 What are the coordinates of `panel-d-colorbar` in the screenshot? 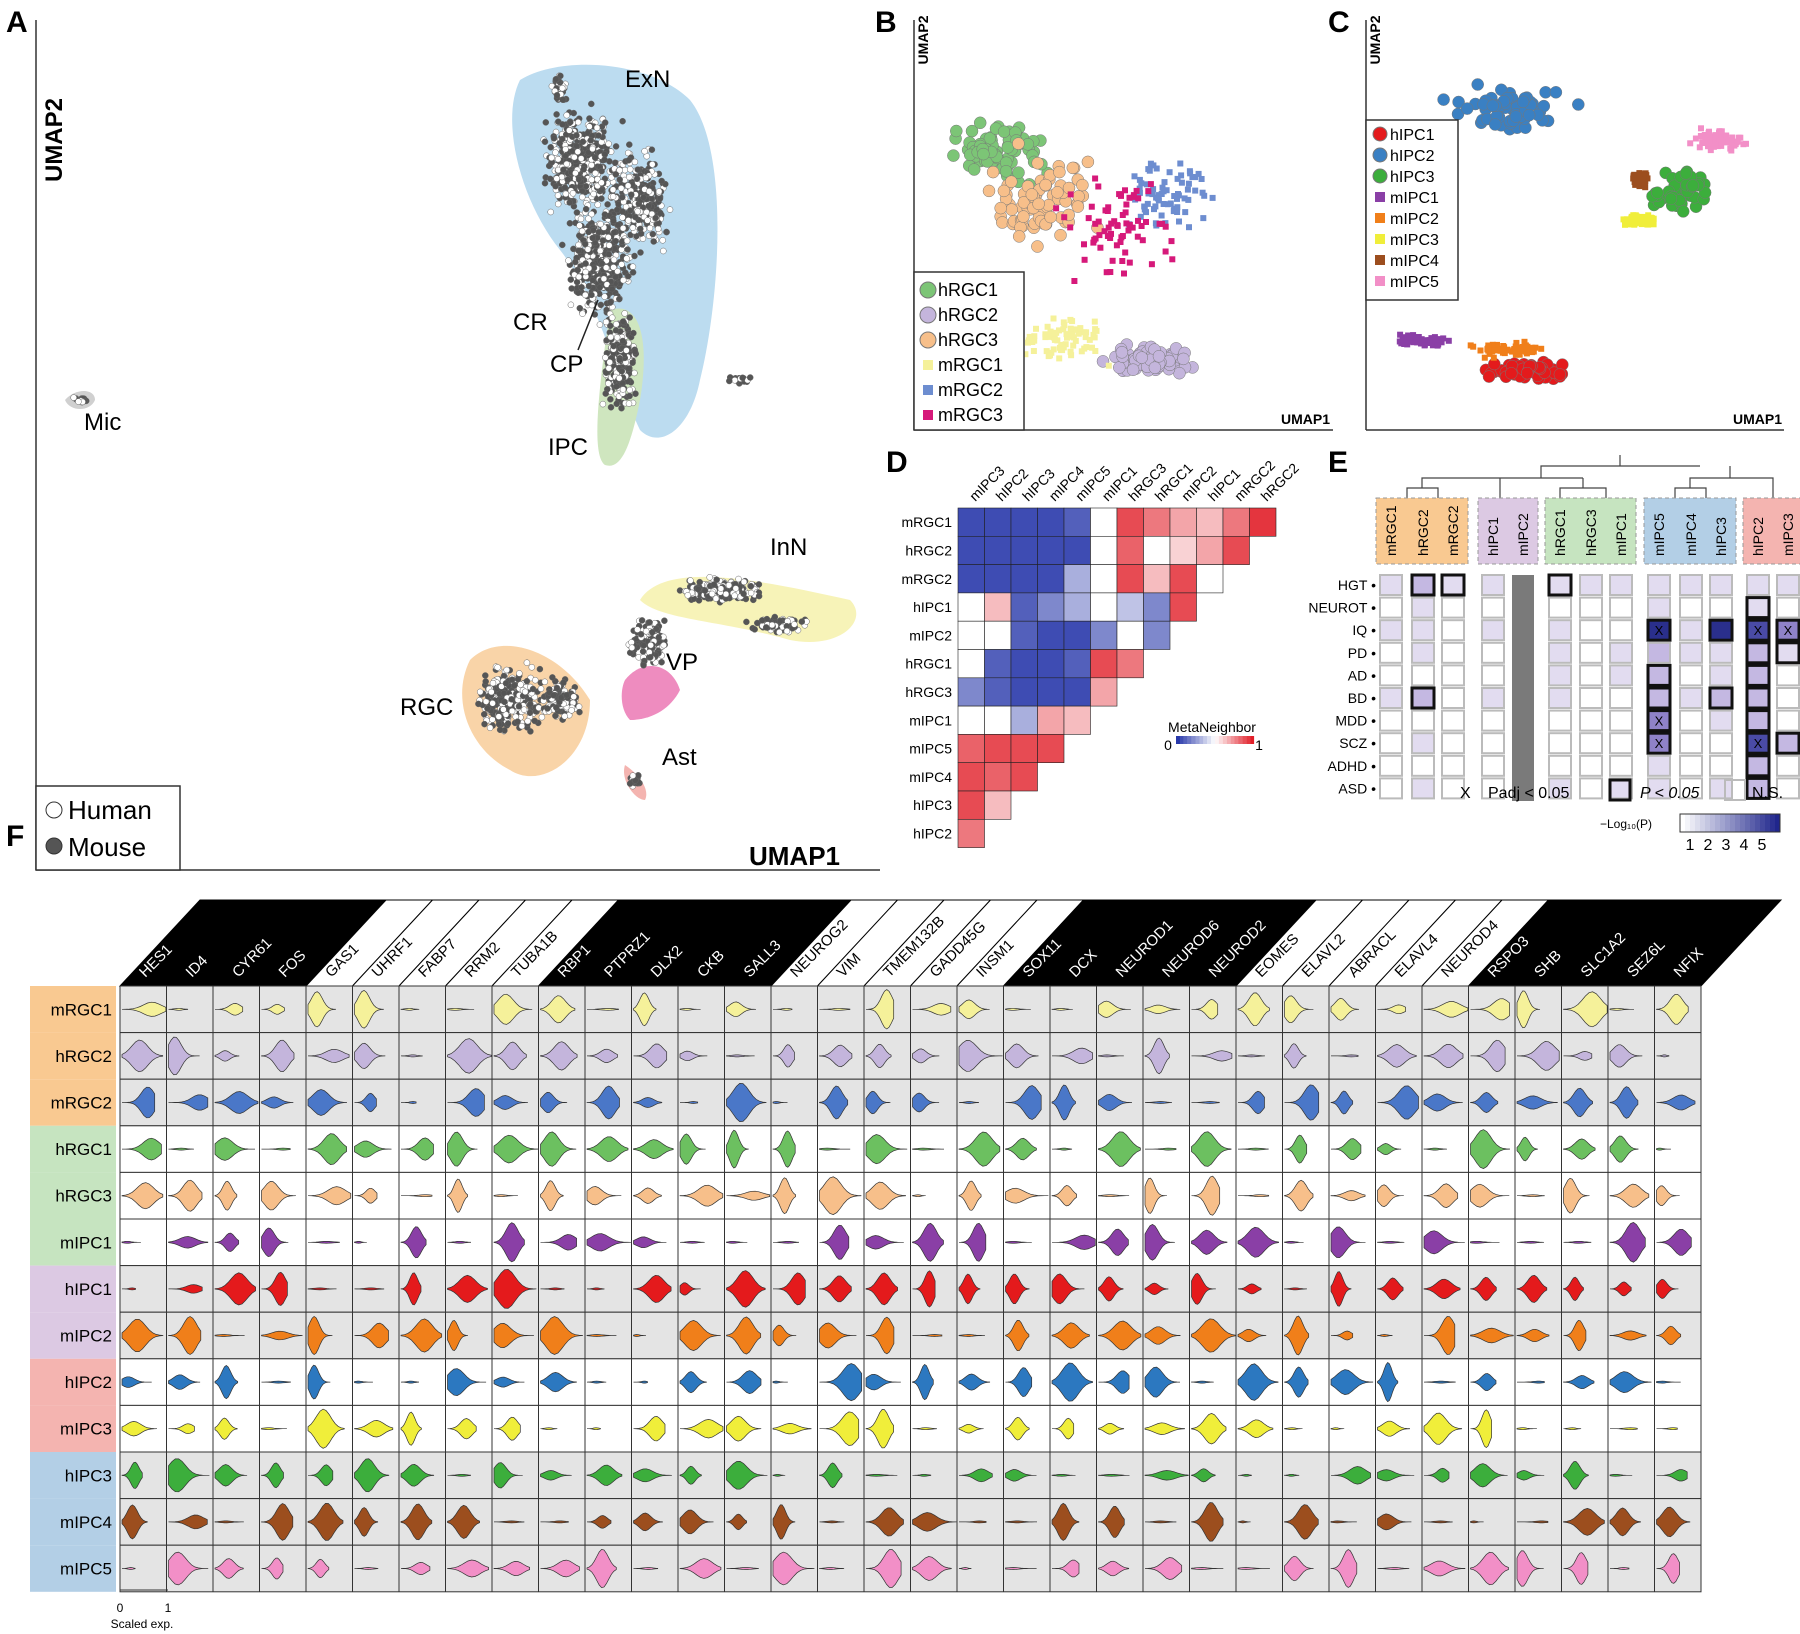 It's located at (1215, 740).